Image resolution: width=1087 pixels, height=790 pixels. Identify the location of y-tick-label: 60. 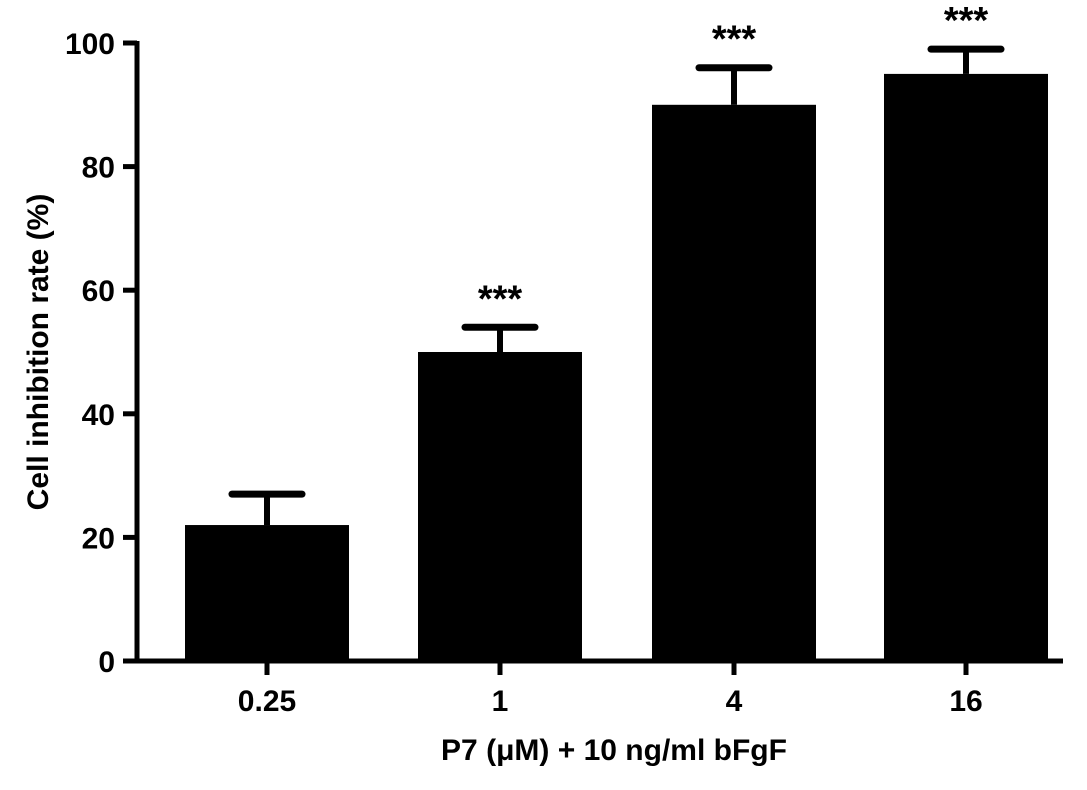
(98, 291).